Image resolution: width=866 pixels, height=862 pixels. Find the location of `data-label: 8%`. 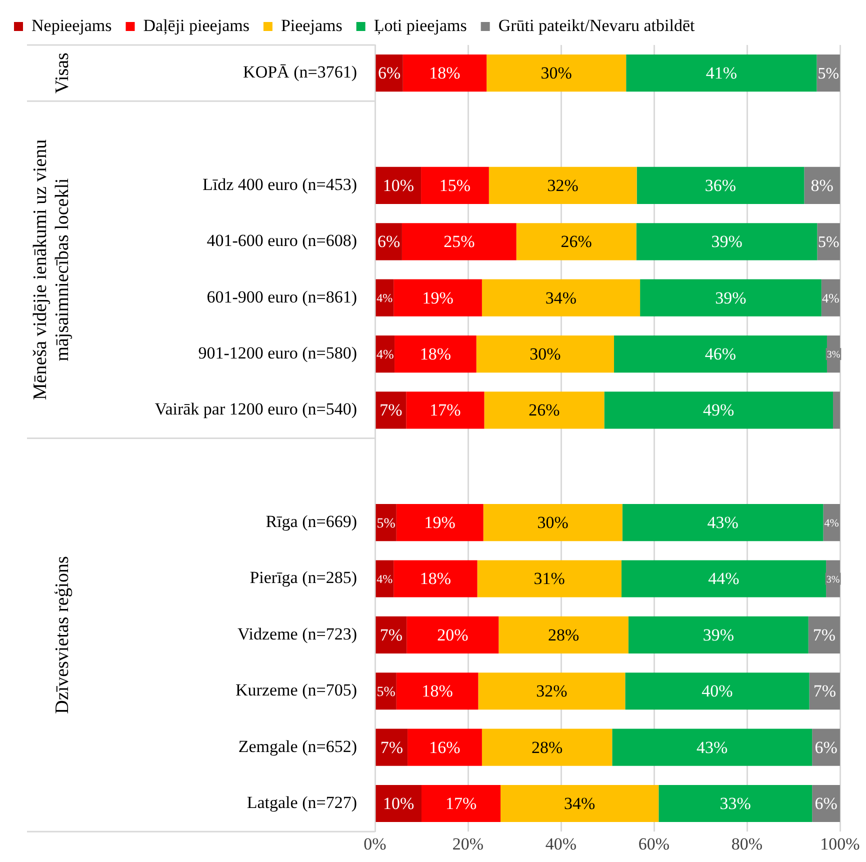

data-label: 8% is located at coordinates (822, 185).